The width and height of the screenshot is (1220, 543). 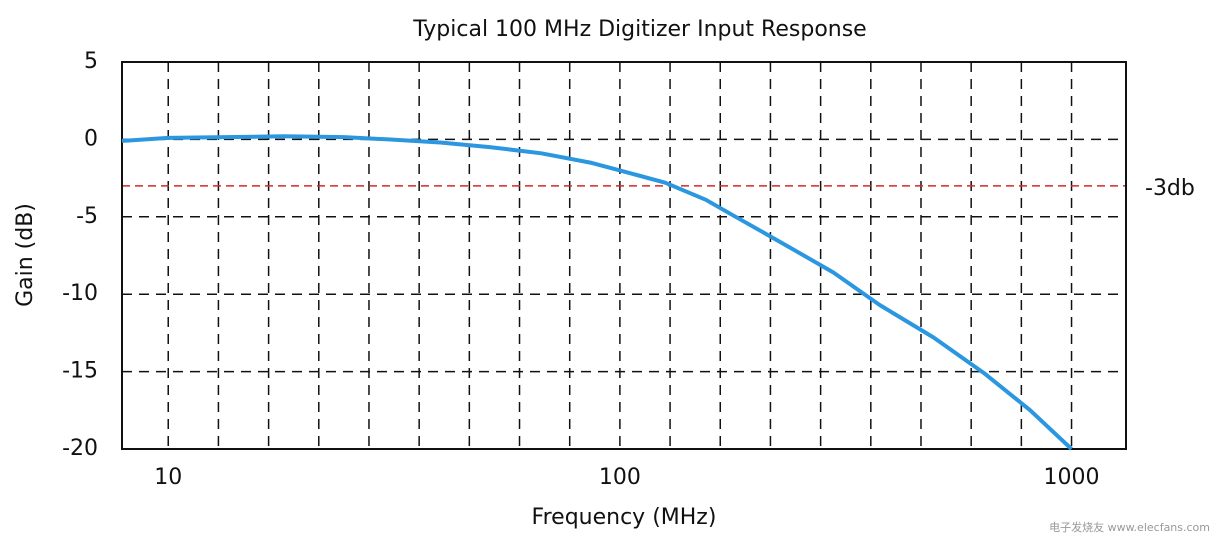 What do you see at coordinates (91, 61) in the screenshot?
I see `y-tick-label: 5` at bounding box center [91, 61].